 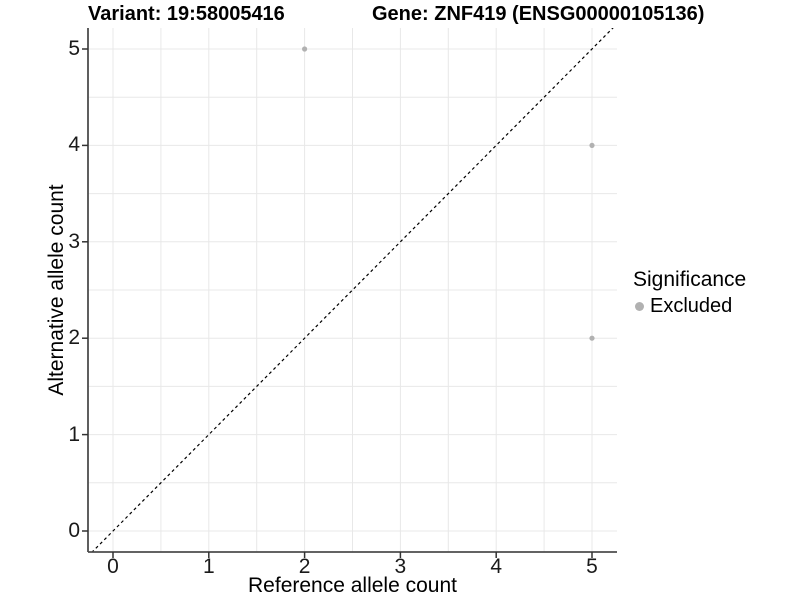 I want to click on legend-title: Significance, so click(x=690, y=279).